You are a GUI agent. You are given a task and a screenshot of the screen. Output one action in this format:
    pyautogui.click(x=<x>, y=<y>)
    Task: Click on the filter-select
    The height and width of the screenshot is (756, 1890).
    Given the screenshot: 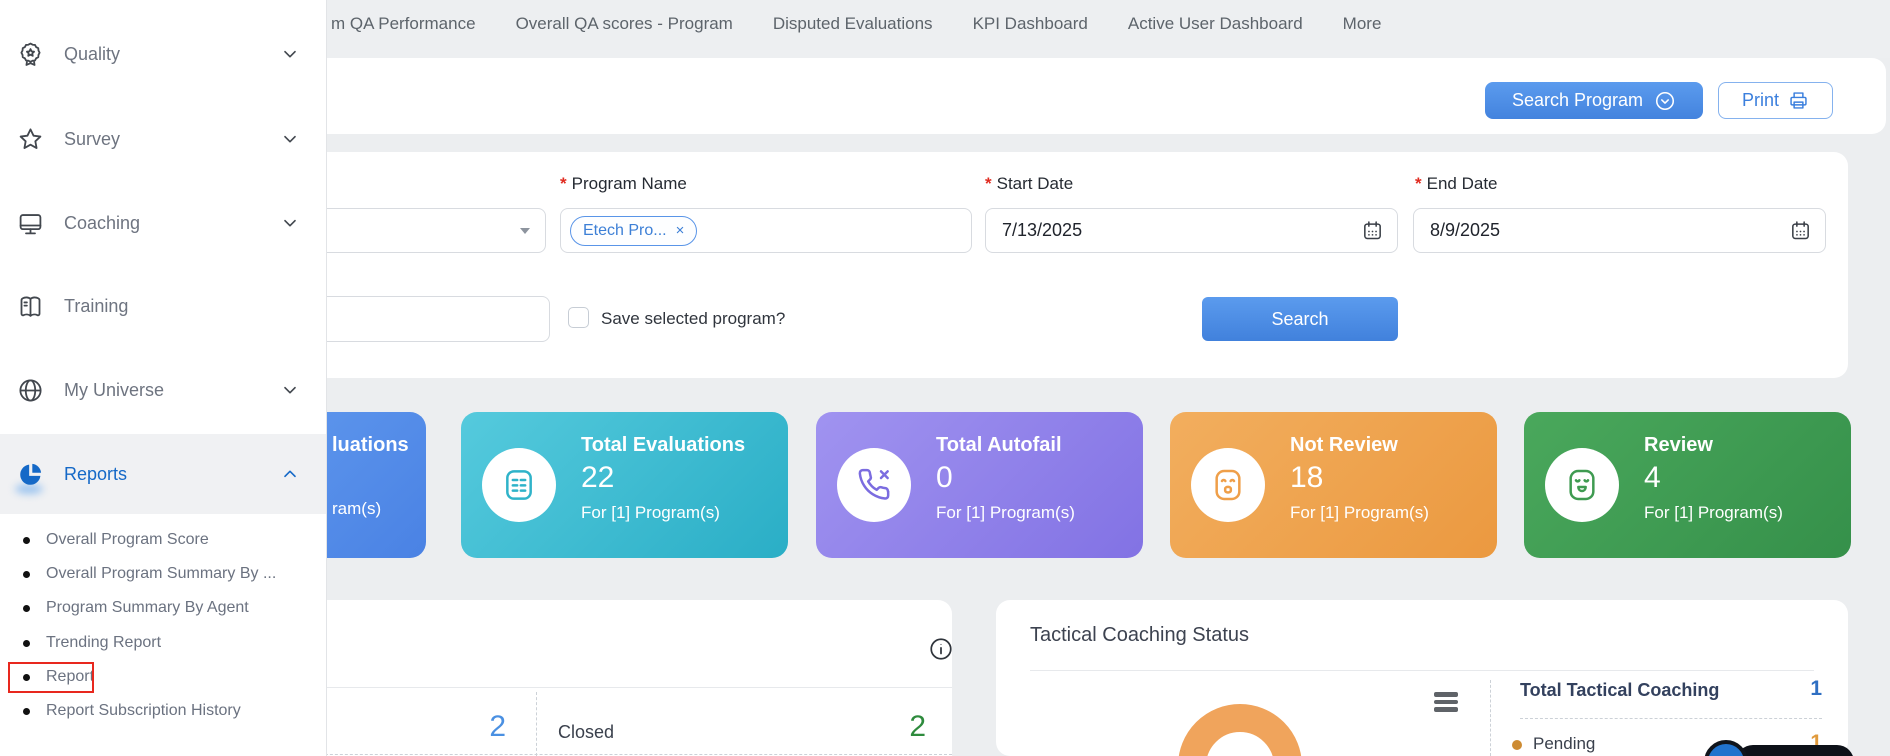 What is the action you would take?
    pyautogui.click(x=431, y=230)
    